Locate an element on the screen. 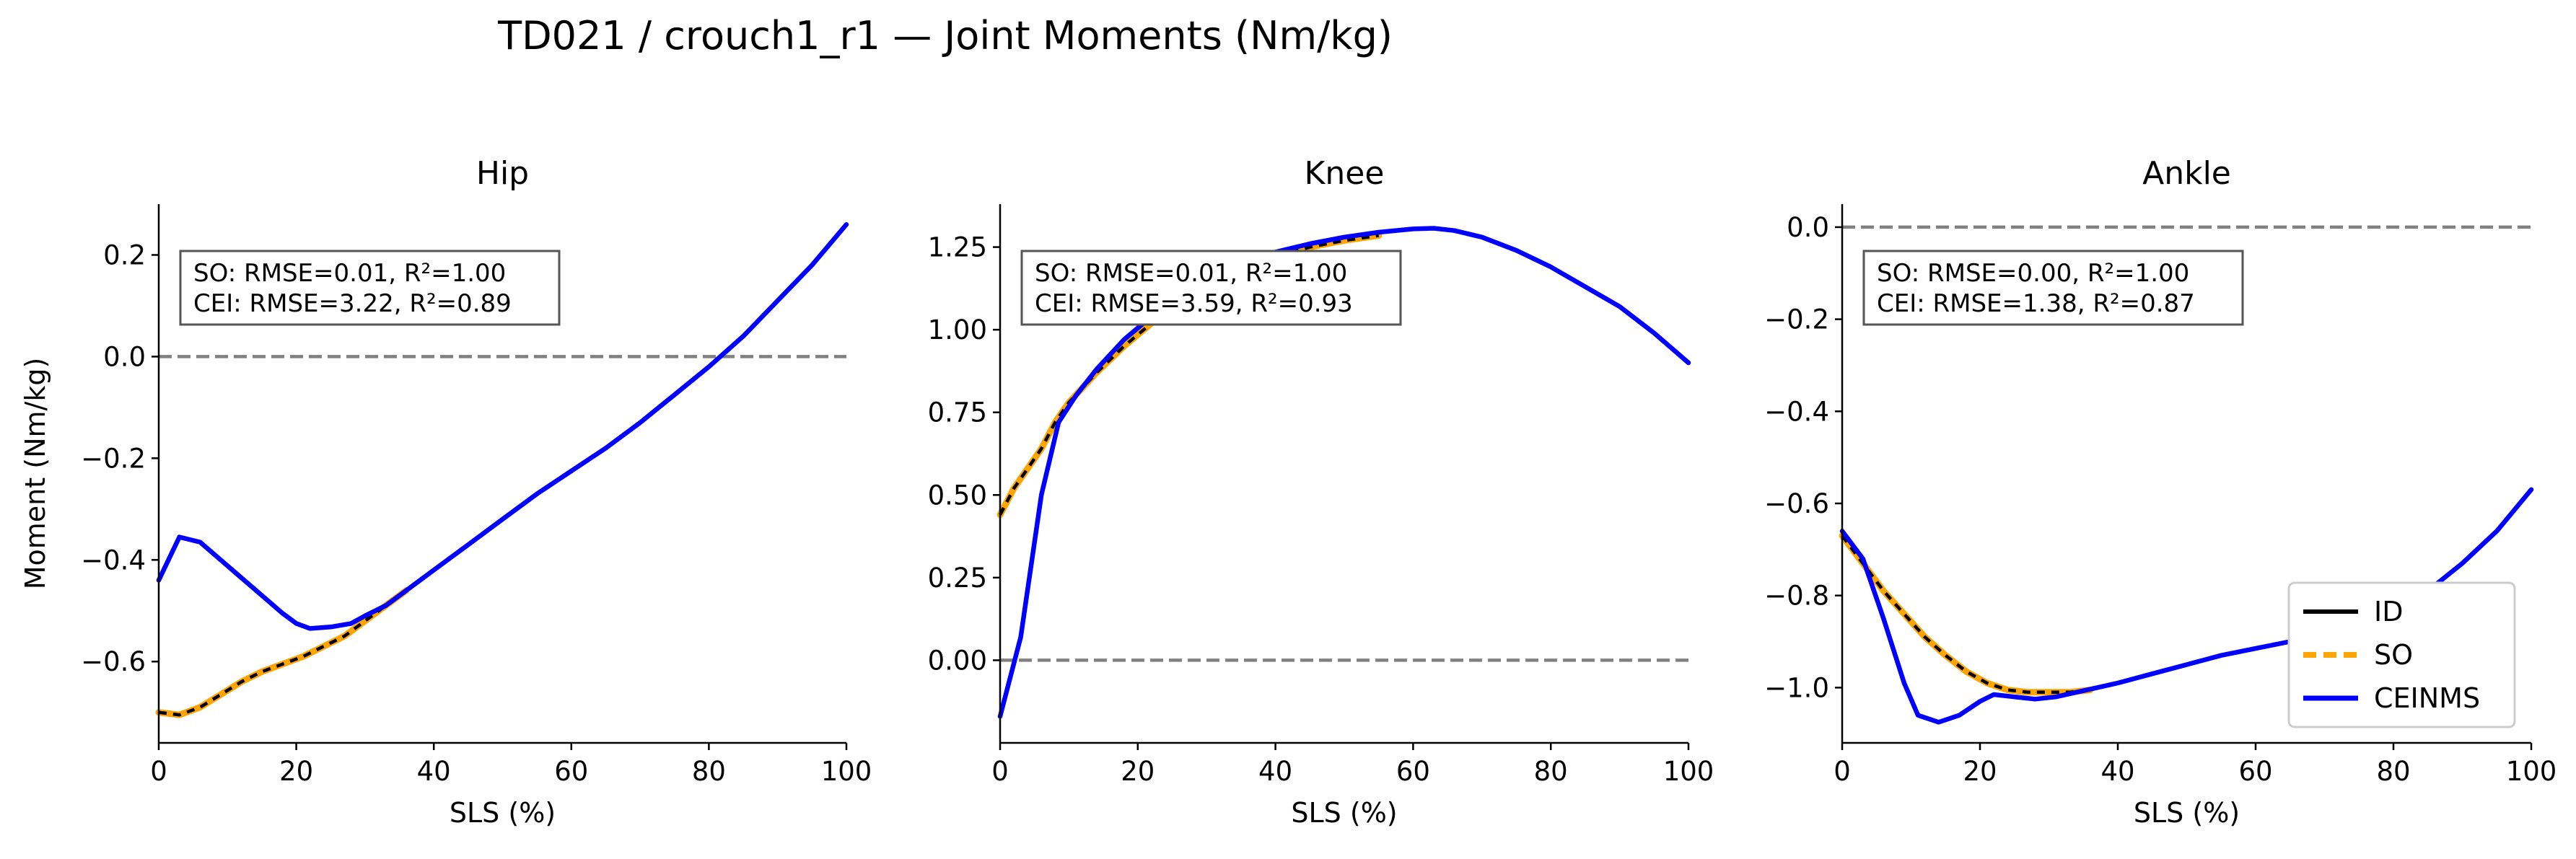  knee-x-tick-label: 40 is located at coordinates (1275, 771).